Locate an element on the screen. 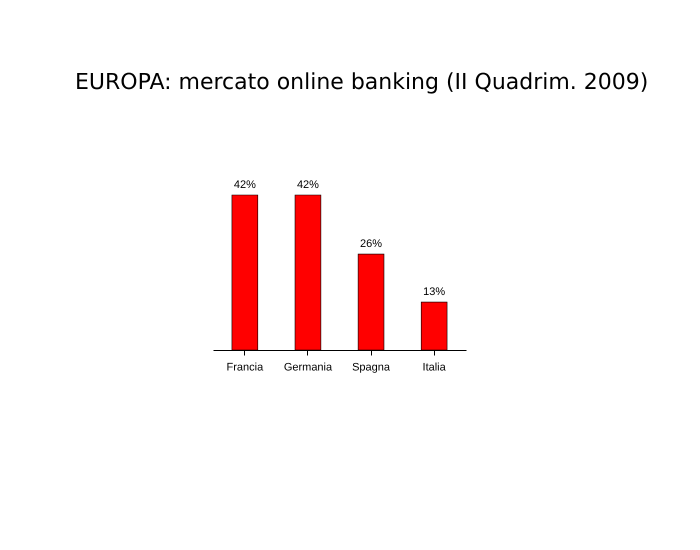 The height and width of the screenshot is (550, 700). data-label: 26% is located at coordinates (371, 244).